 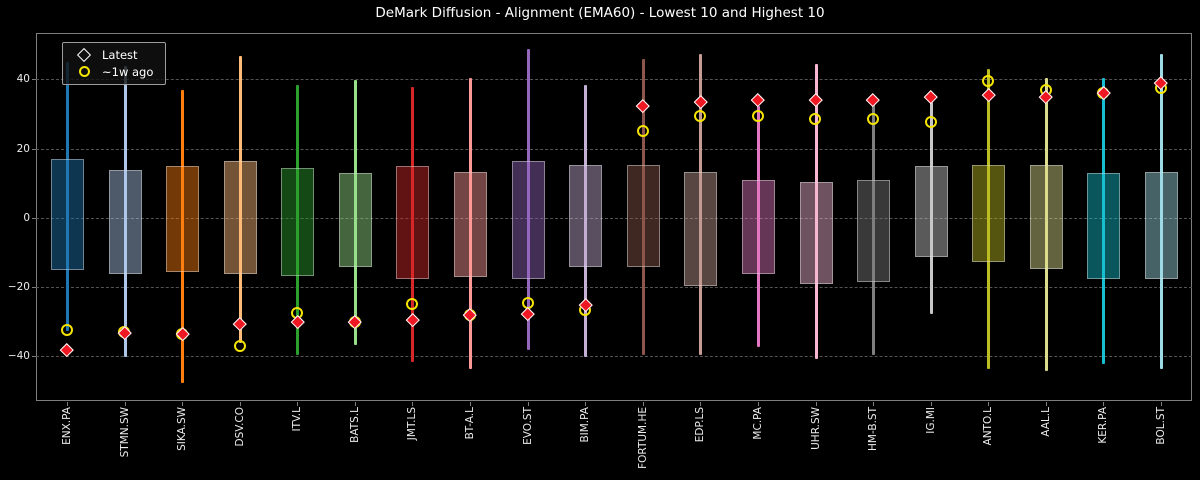 What do you see at coordinates (124, 432) in the screenshot?
I see `x-tick-label: STMN.SW` at bounding box center [124, 432].